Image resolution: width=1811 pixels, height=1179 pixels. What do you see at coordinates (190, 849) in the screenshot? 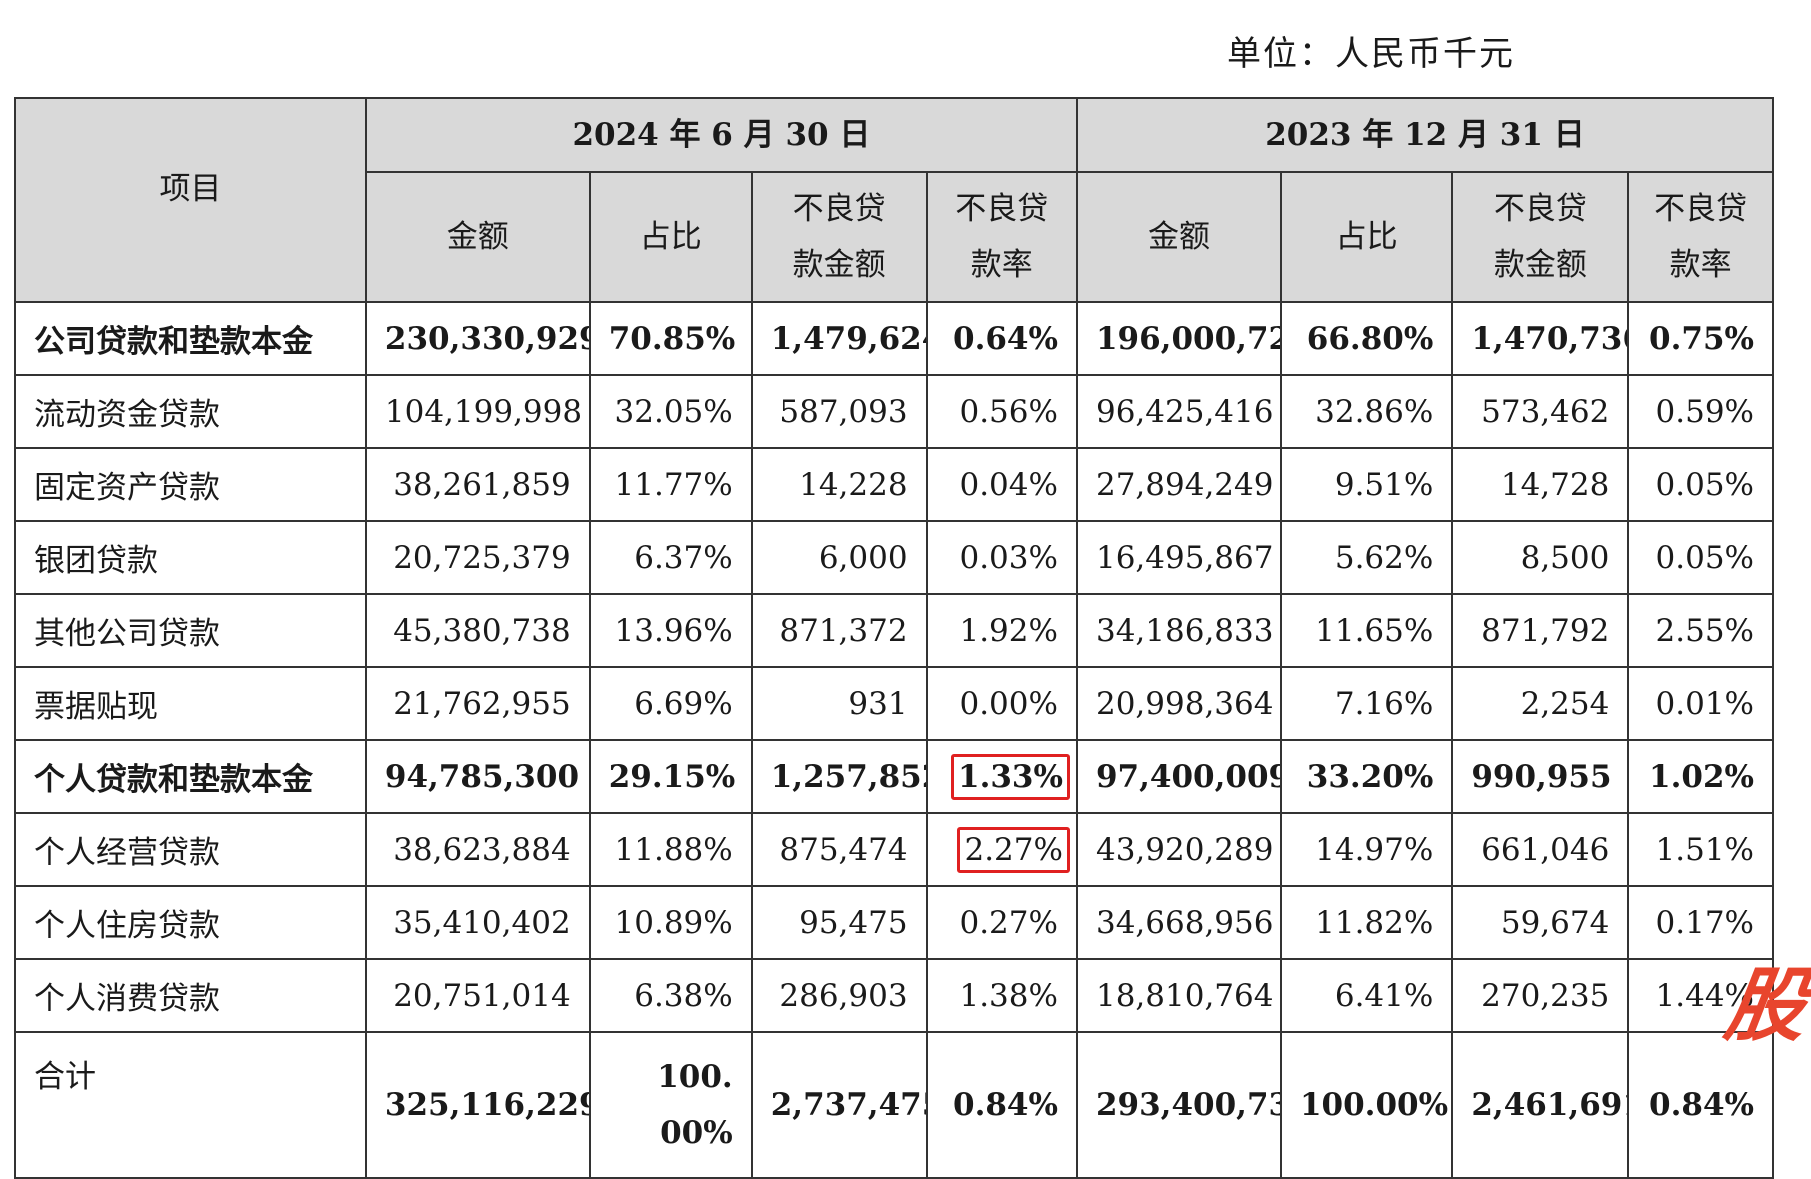
I see `row-label: 个人经营贷款` at bounding box center [190, 849].